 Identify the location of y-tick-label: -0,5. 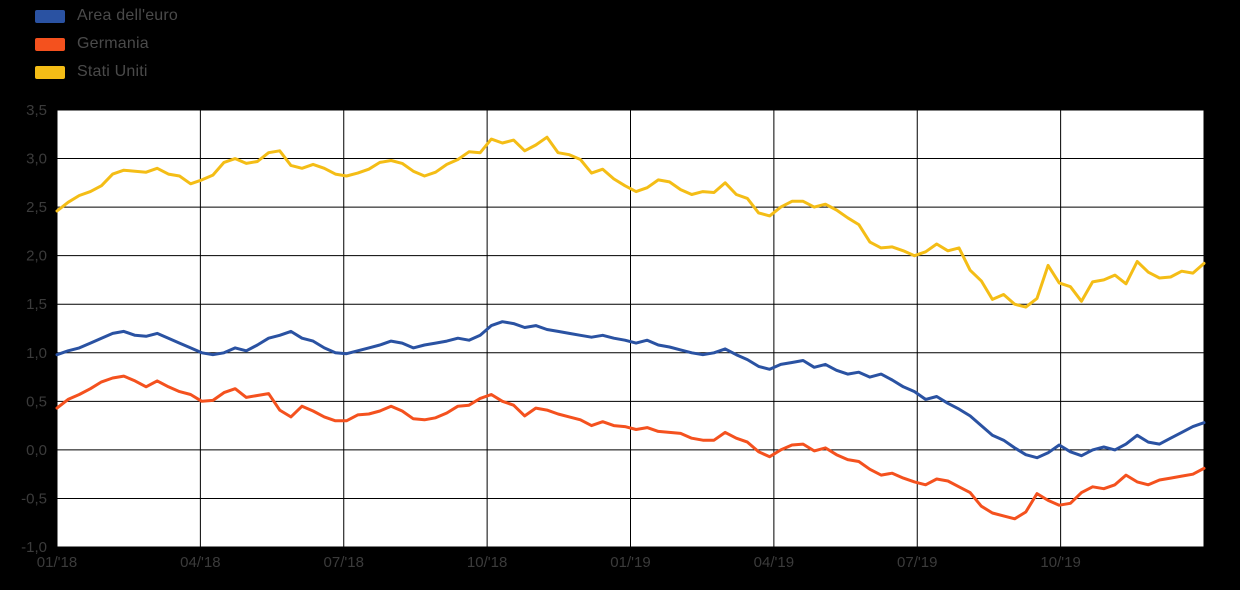
(34, 498).